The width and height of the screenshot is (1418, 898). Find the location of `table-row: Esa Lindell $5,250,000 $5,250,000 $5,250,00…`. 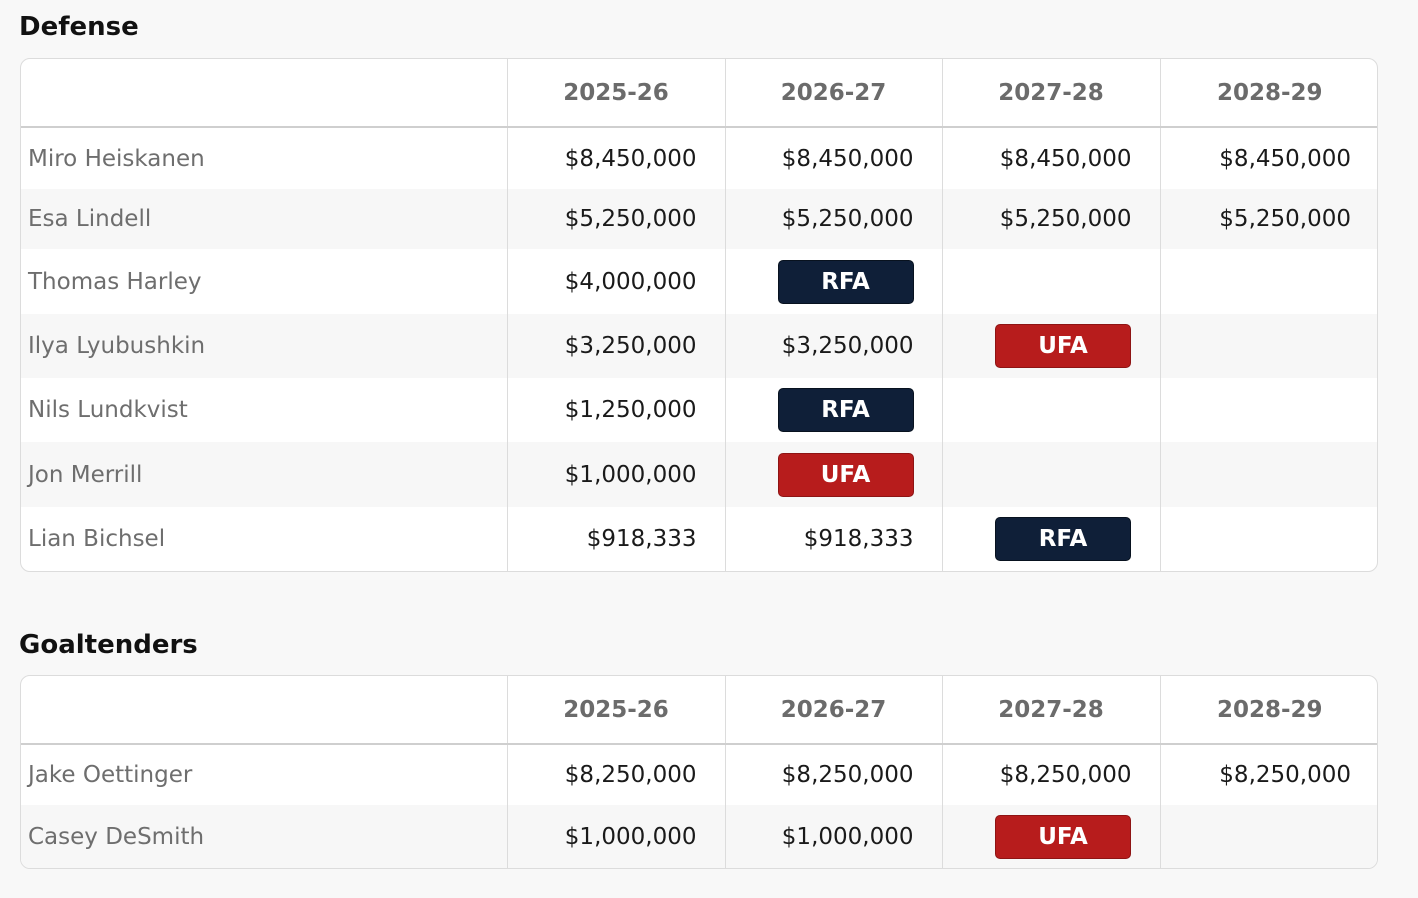

table-row: Esa Lindell $5,250,000 $5,250,000 $5,250,00… is located at coordinates (699, 219).